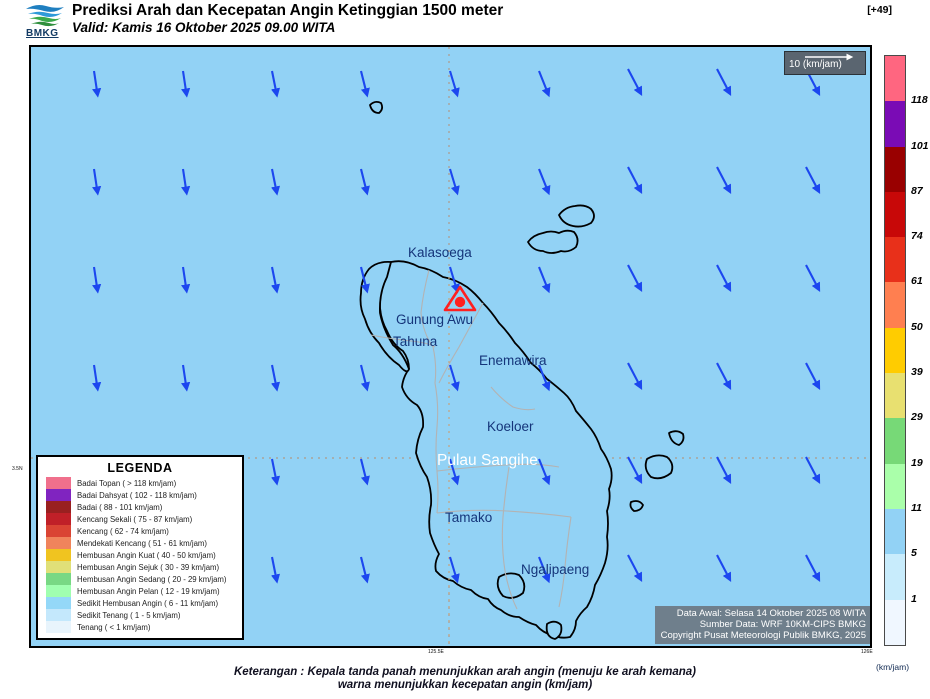  Describe the element at coordinates (148, 567) in the screenshot. I see `legend-row-label: Hembusan Angin Sejuk ( 30 - 39 km/jam)` at that location.